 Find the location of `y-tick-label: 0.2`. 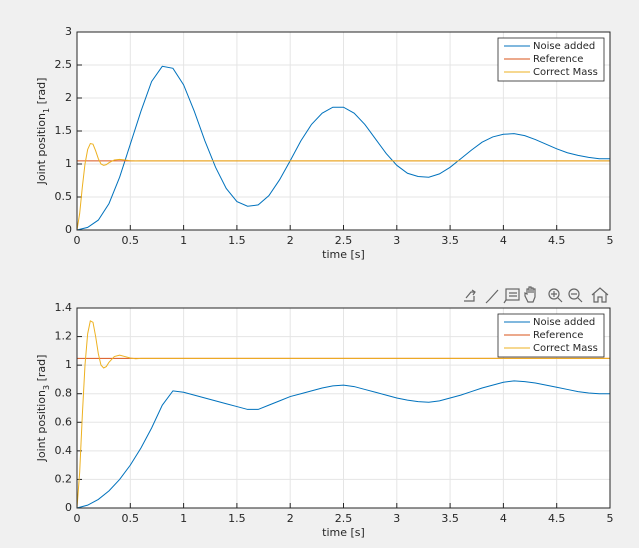

y-tick-label: 0.2 is located at coordinates (64, 478).